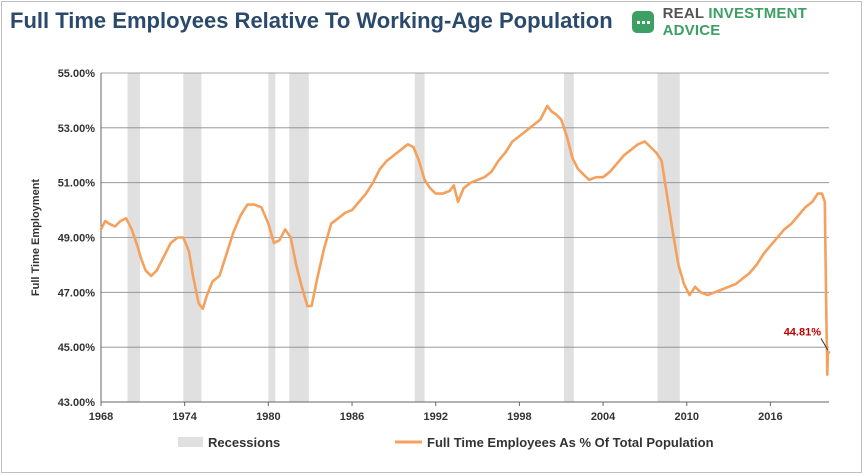  What do you see at coordinates (36, 237) in the screenshot?
I see `y-axis-label: Full Time Employment` at bounding box center [36, 237].